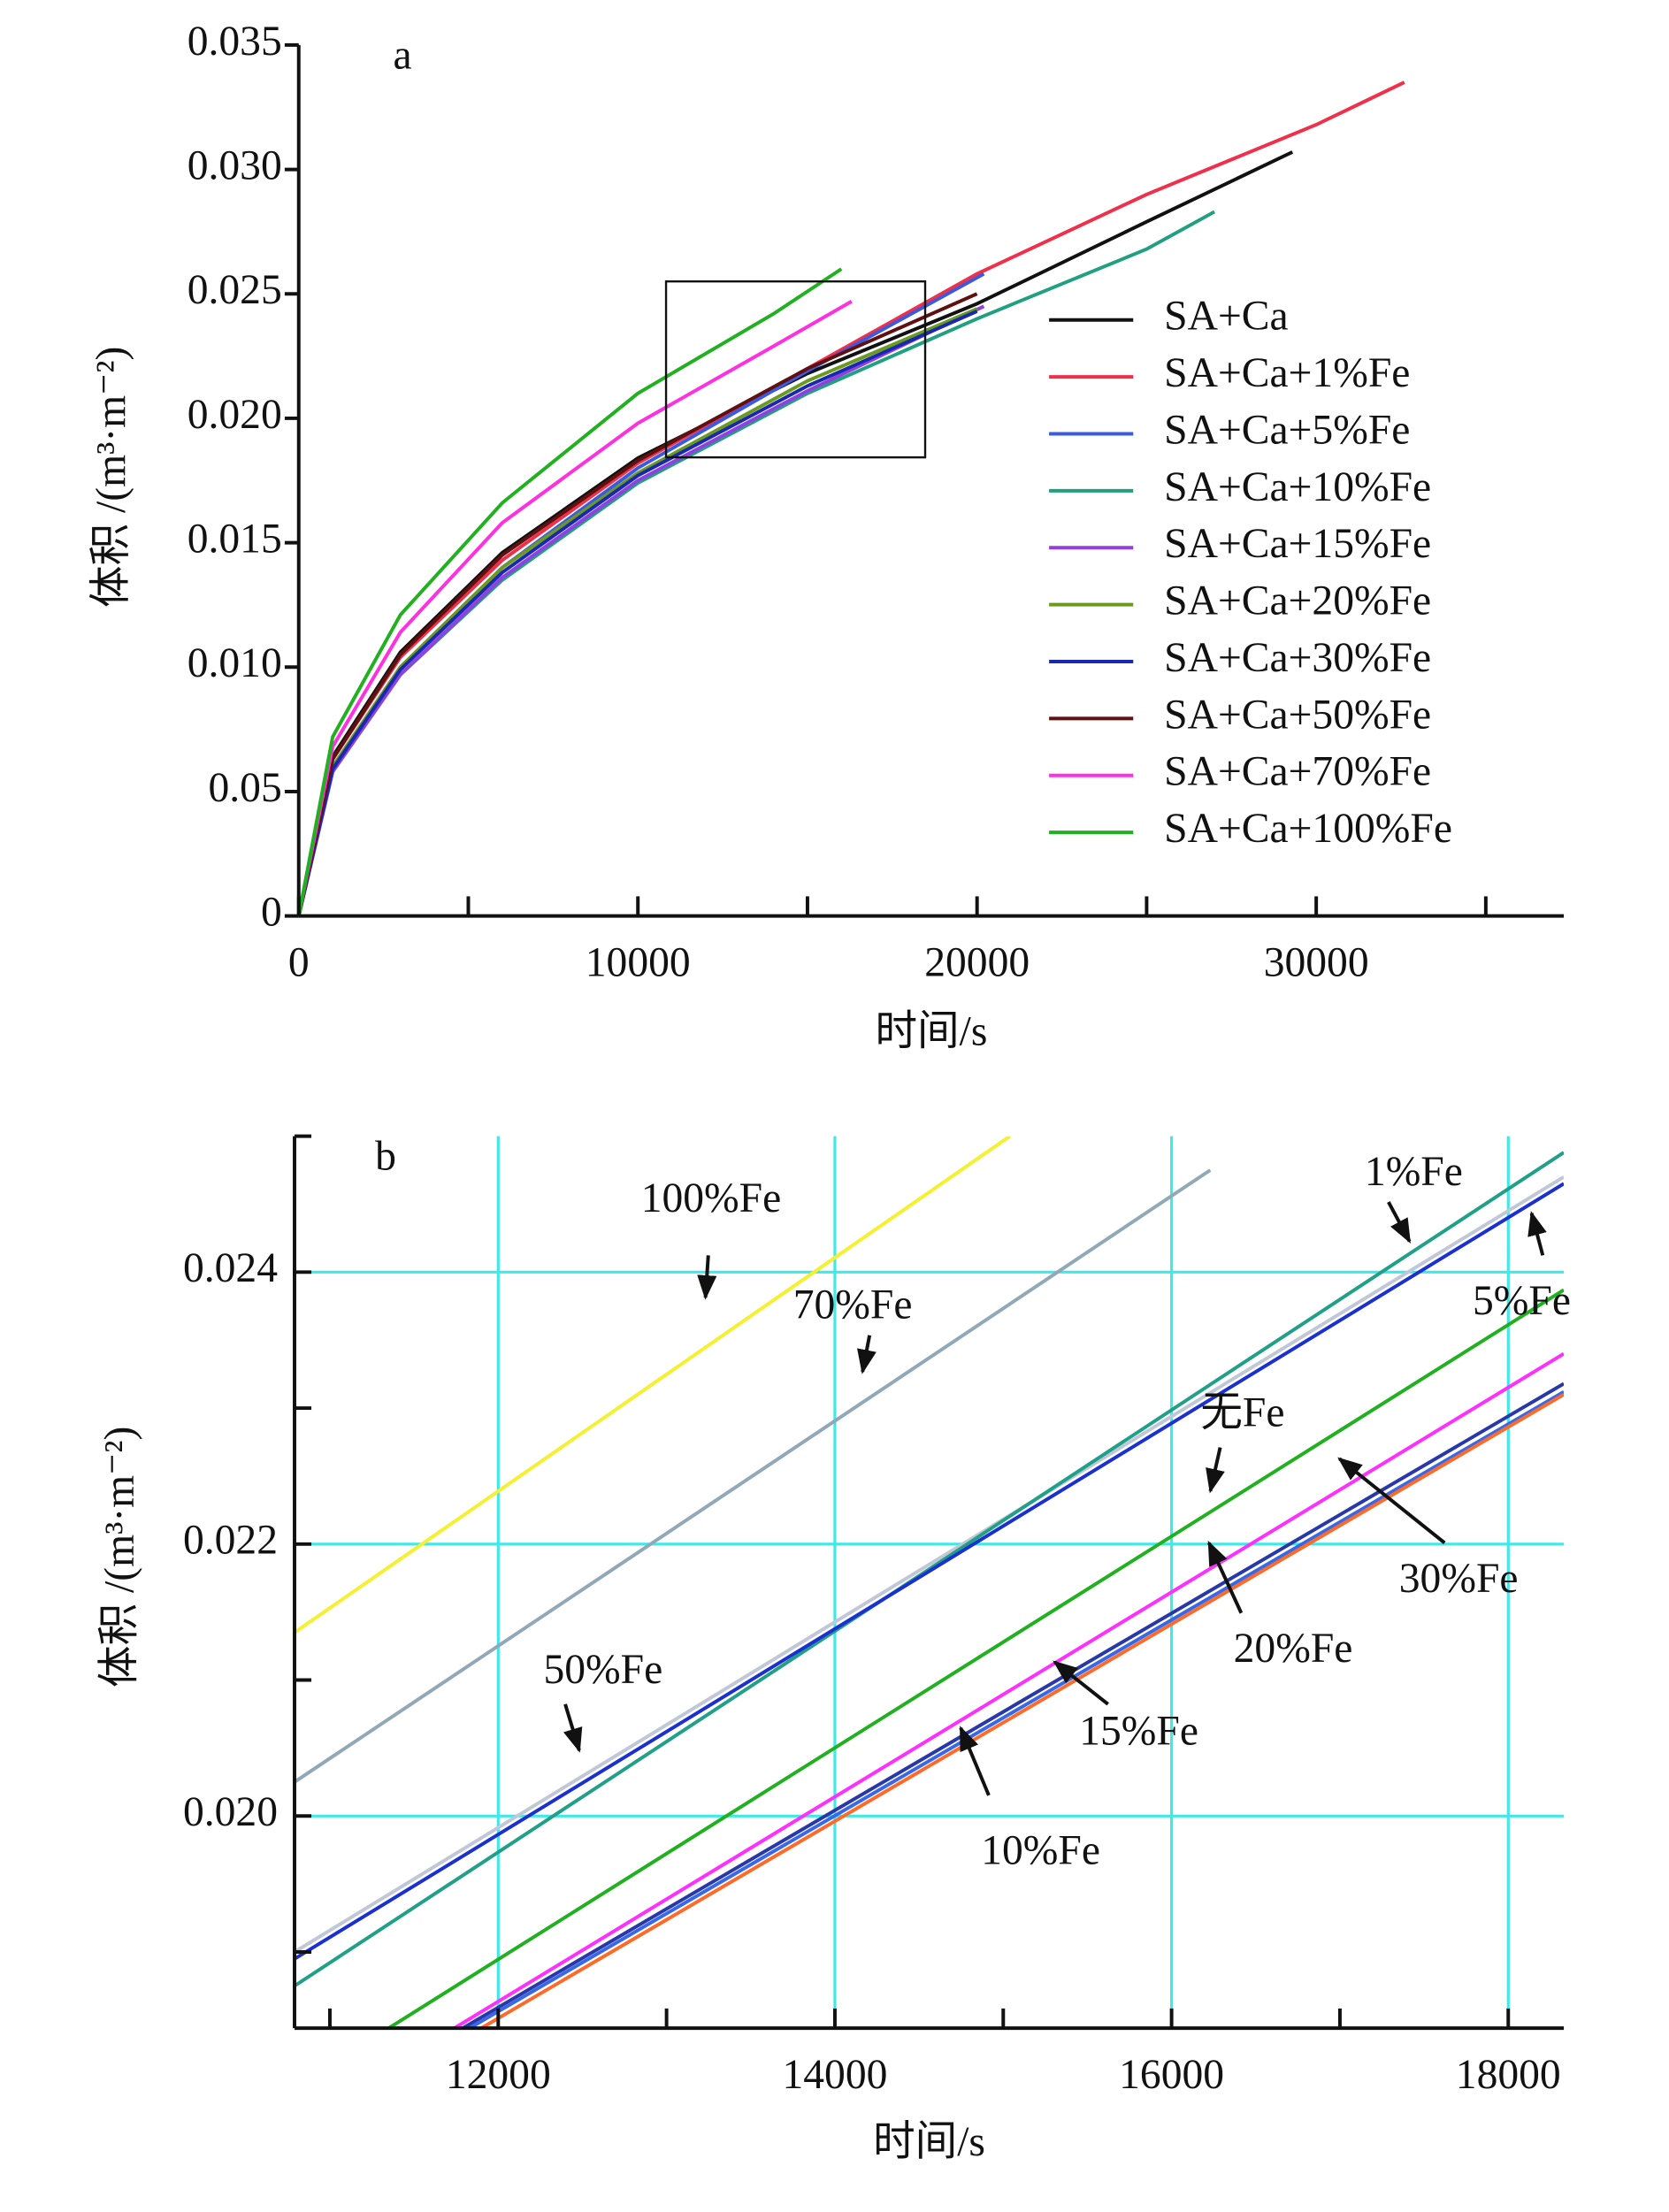  I want to click on legend-label: SA+Ca+1%Fe, so click(1287, 373).